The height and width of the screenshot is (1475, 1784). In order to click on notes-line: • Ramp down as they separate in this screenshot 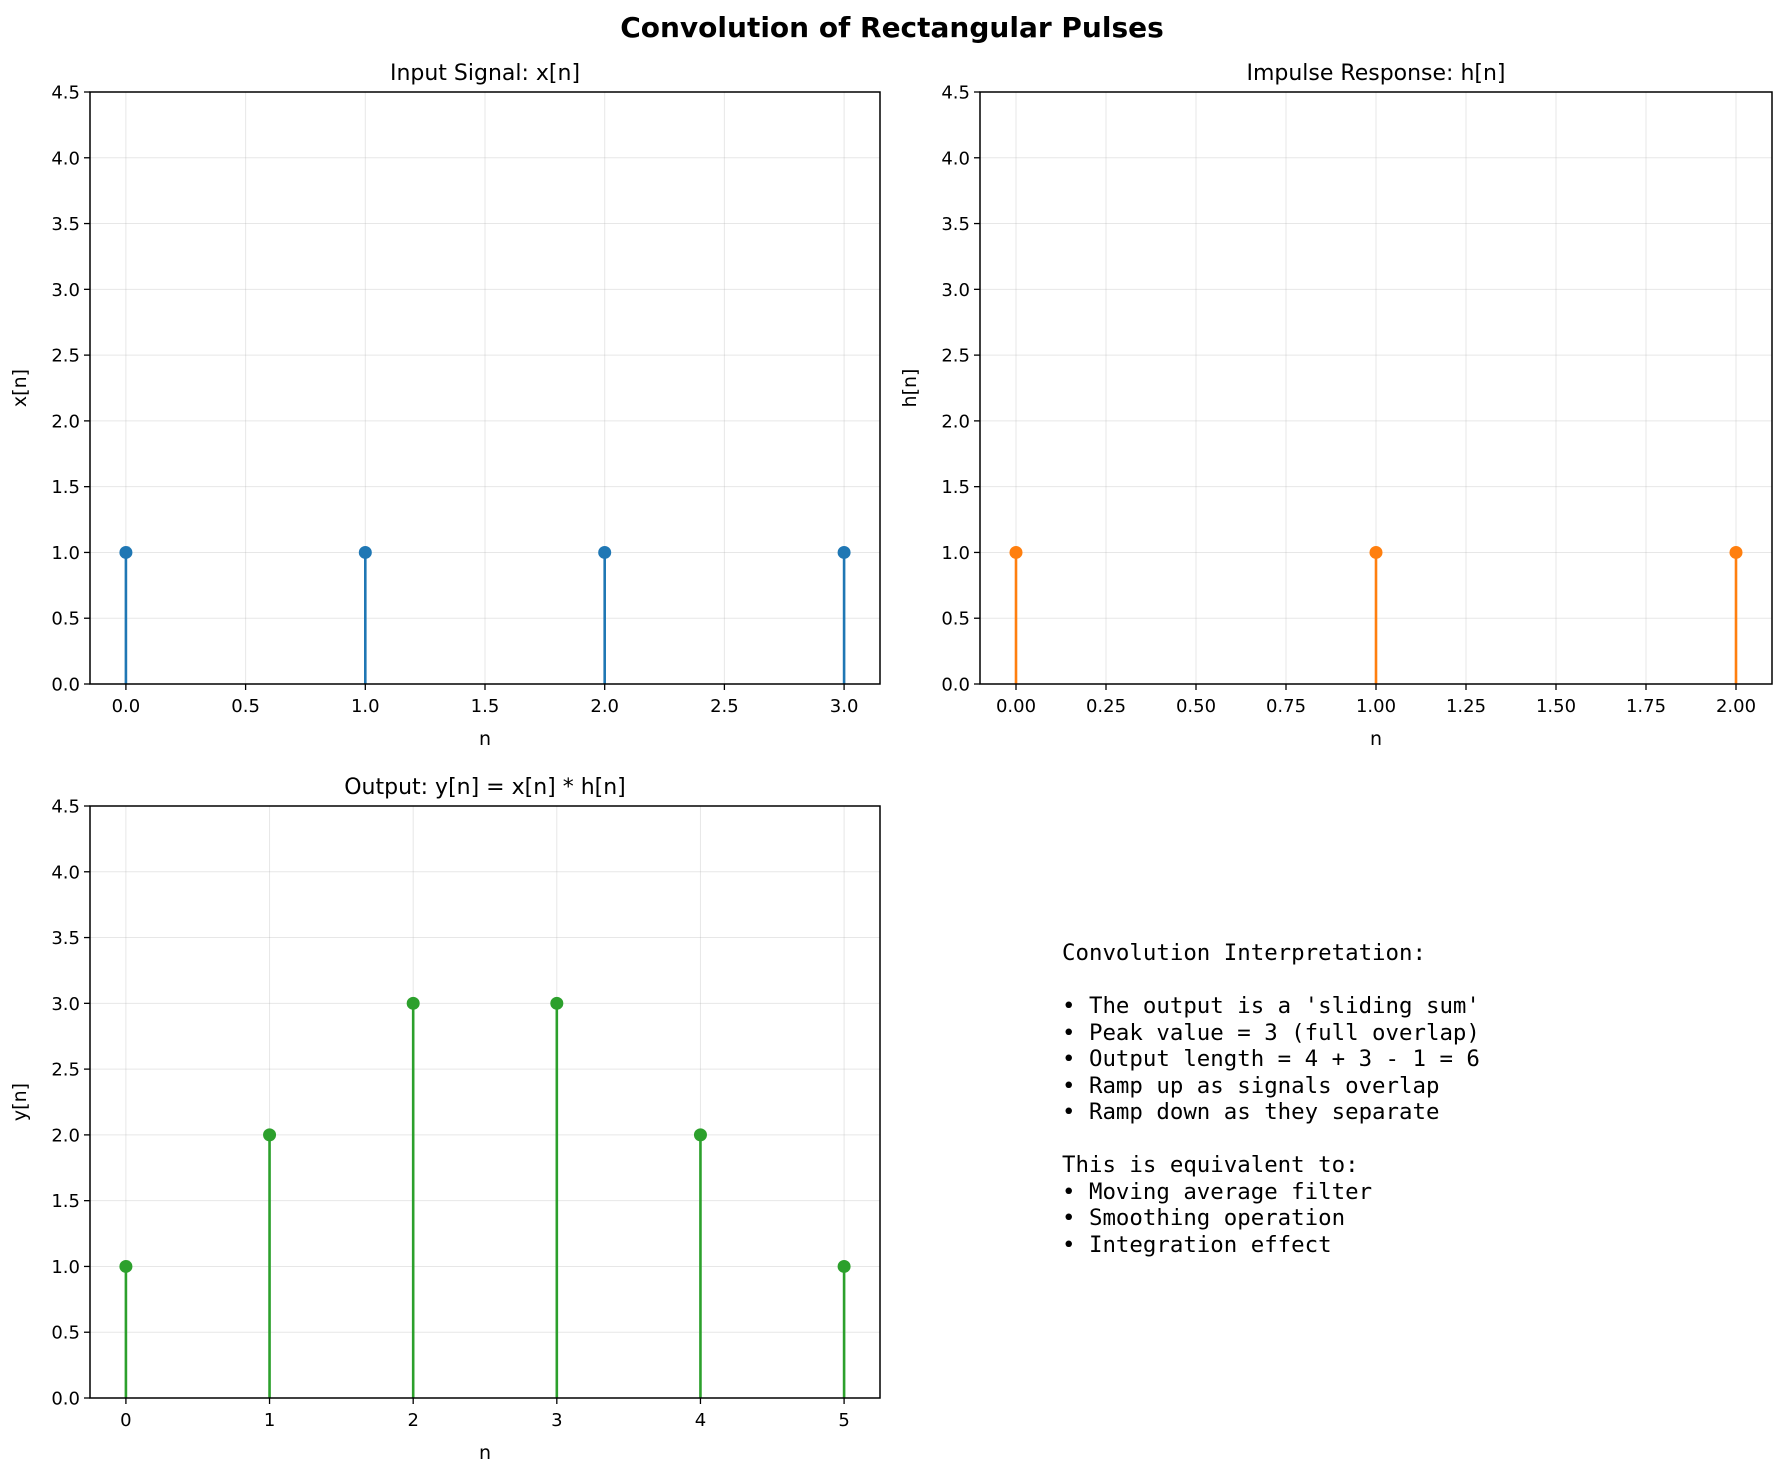, I will do `click(1251, 1112)`.